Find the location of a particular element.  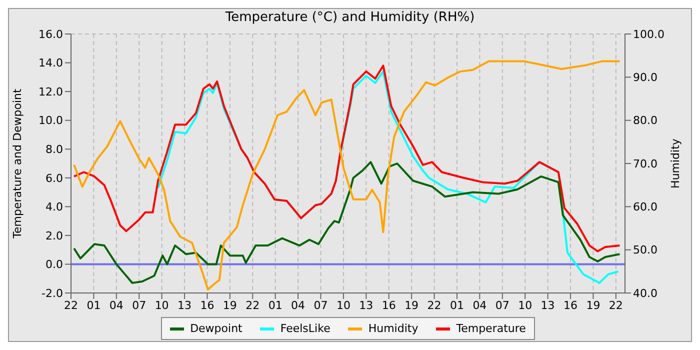

y-tick-label: 0.0 is located at coordinates (54, 265).